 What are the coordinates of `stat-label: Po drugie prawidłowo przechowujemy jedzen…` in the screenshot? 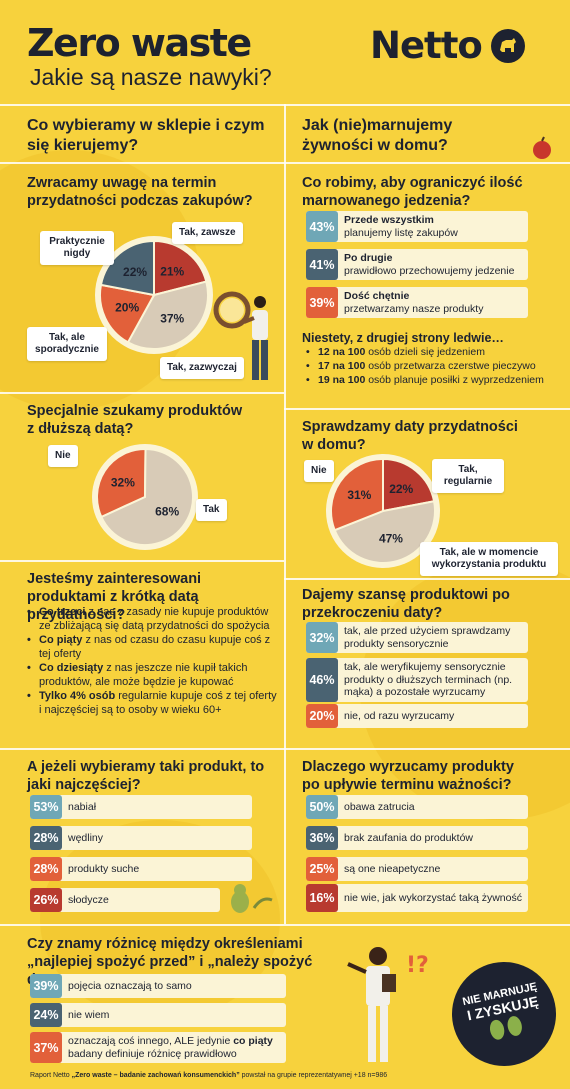 It's located at (429, 264).